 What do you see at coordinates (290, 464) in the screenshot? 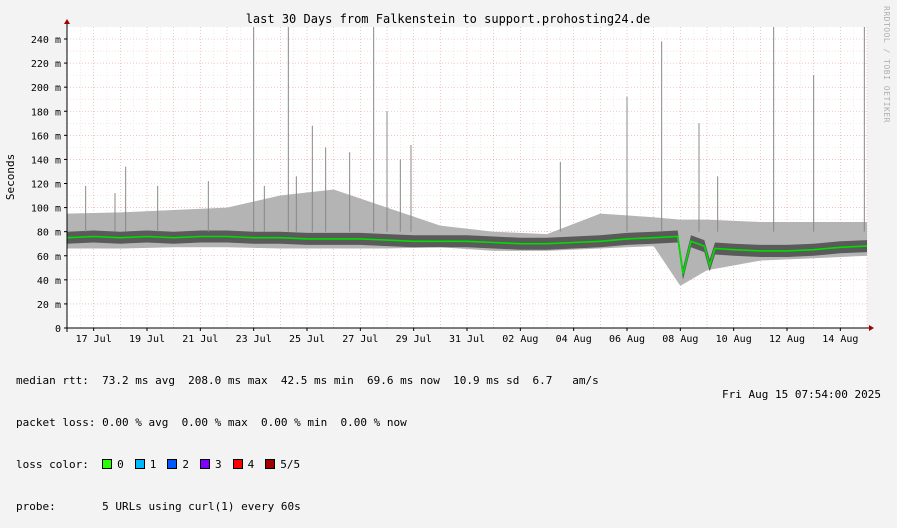
I see `loss-color-item-label: 5/5` at bounding box center [290, 464].